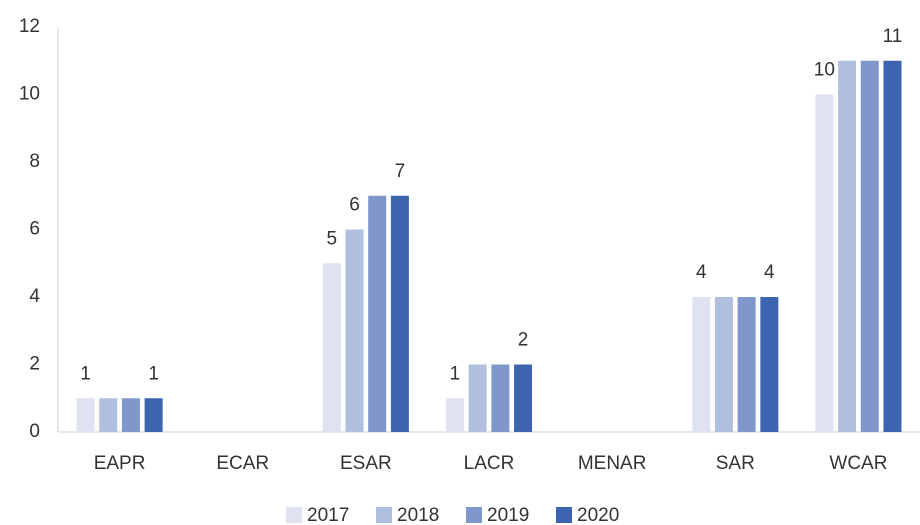 The width and height of the screenshot is (920, 525). Describe the element at coordinates (328, 515) in the screenshot. I see `legend-label: 2017` at that location.